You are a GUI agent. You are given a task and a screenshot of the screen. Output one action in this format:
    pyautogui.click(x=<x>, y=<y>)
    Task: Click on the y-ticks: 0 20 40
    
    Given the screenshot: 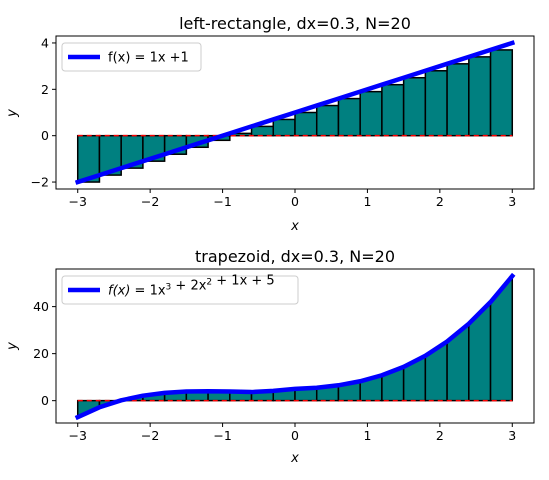 What is the action you would take?
    pyautogui.click(x=44, y=353)
    